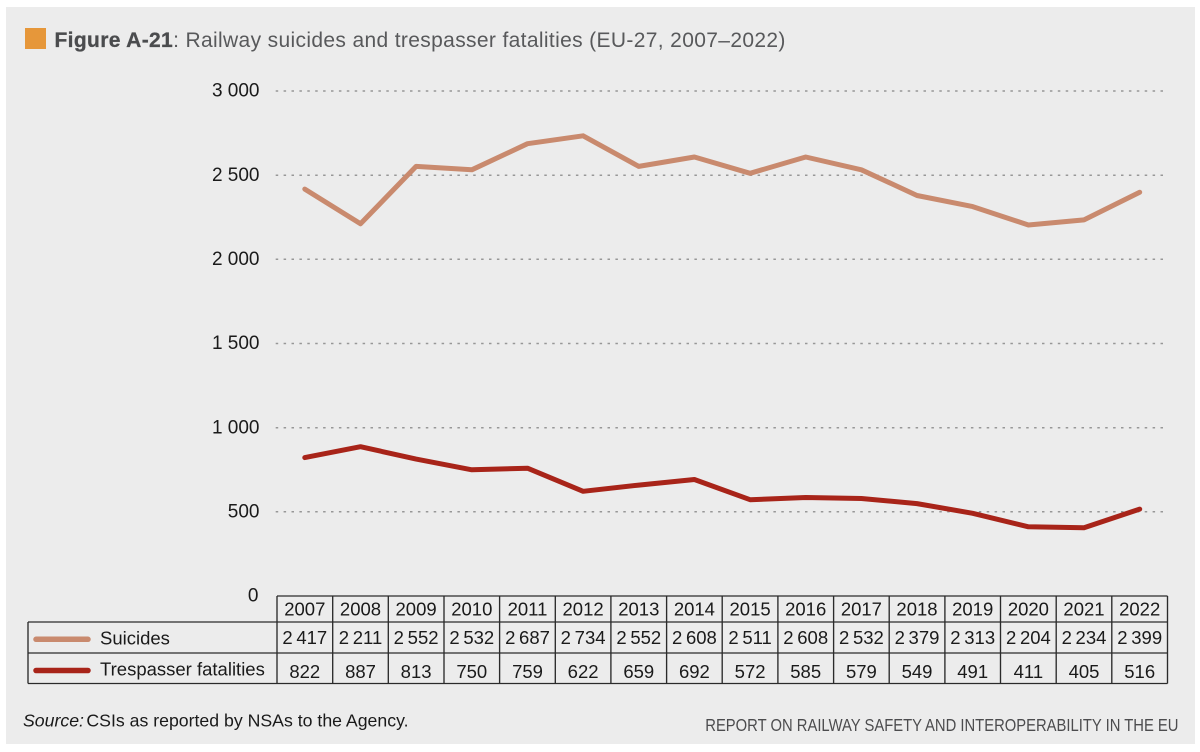  What do you see at coordinates (182, 669) in the screenshot?
I see `svg-text: Trespasser fatalities` at bounding box center [182, 669].